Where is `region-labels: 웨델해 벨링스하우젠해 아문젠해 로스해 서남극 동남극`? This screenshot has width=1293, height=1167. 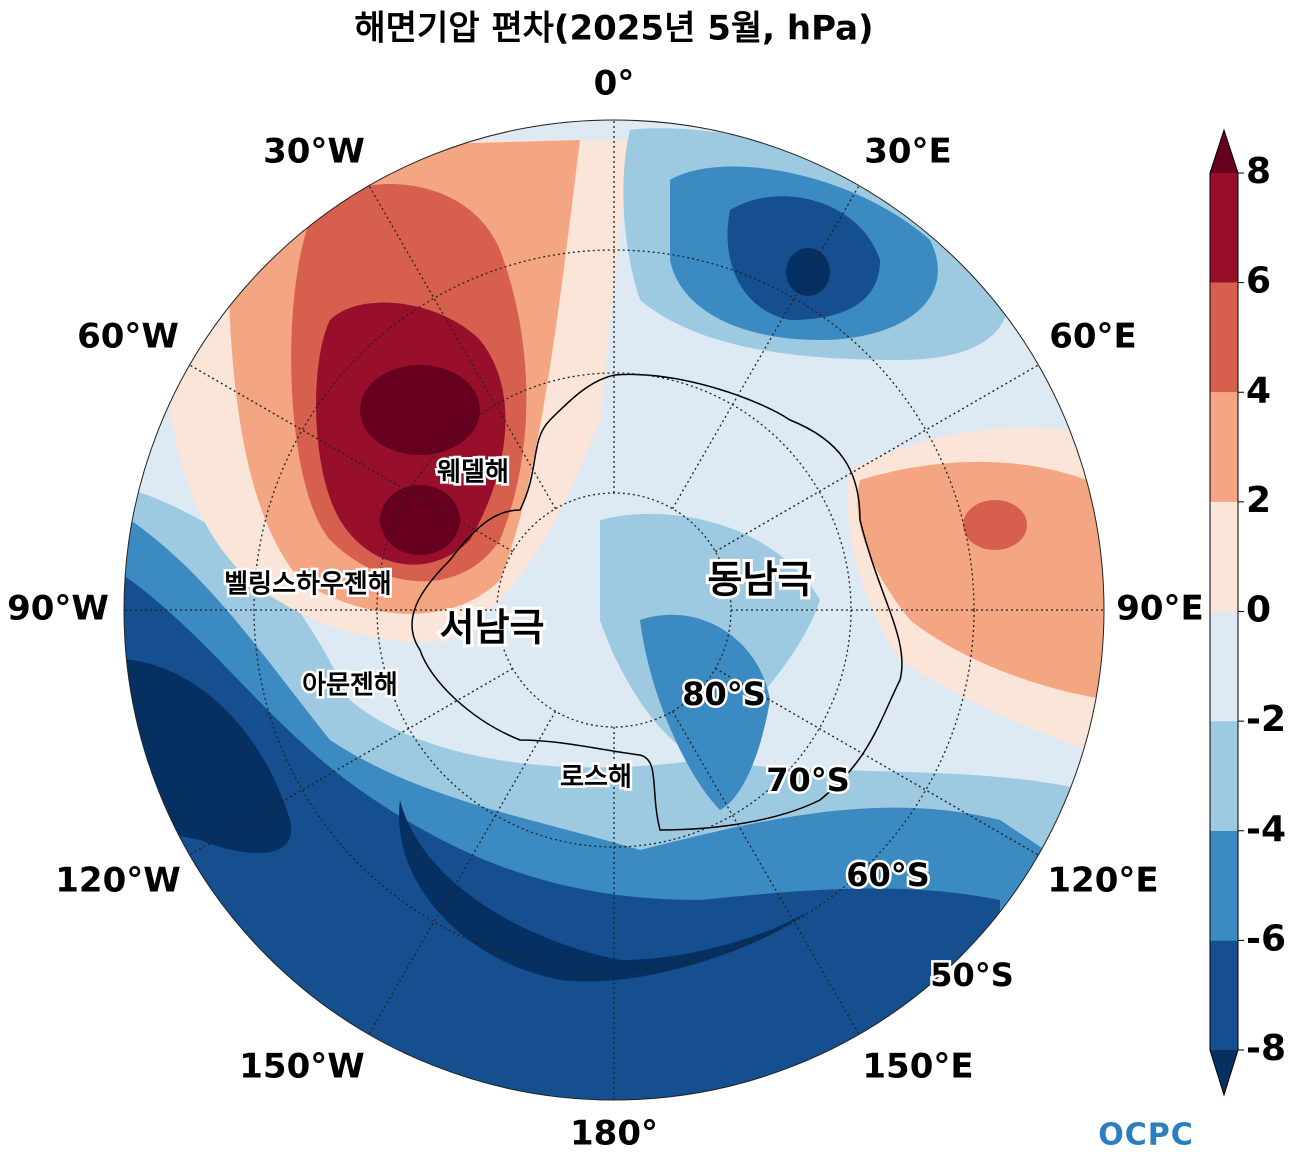
region-labels: 웨델해 벨링스하우젠해 아문젠해 로스해 서남극 동남극 is located at coordinates (519, 625).